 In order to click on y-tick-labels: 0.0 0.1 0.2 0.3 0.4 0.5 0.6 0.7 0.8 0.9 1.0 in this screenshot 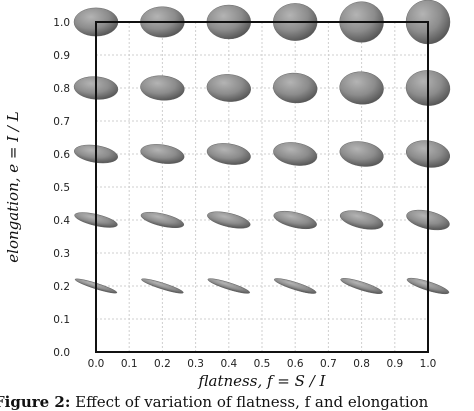, I will do `click(61, 188)`.